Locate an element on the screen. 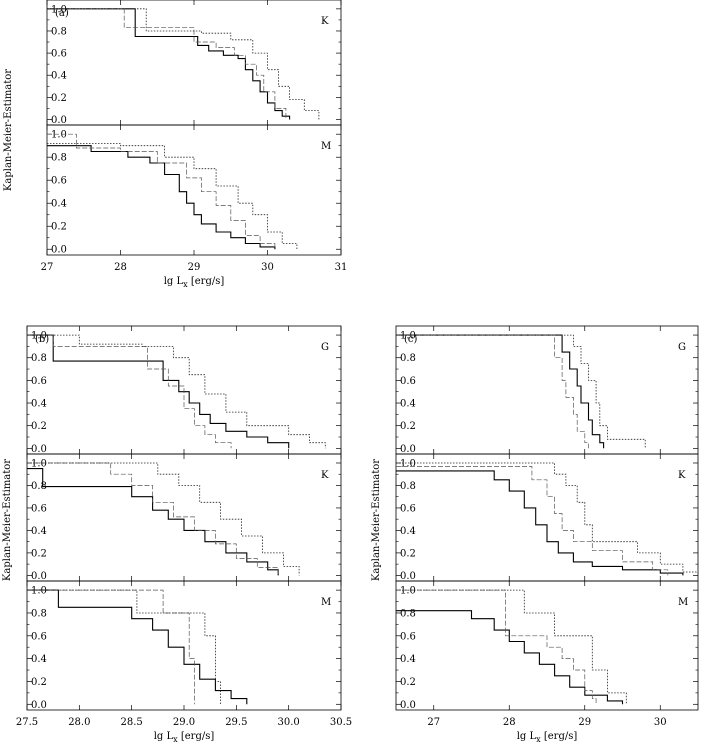 The width and height of the screenshot is (701, 744). panel-label: (c) is located at coordinates (411, 339).